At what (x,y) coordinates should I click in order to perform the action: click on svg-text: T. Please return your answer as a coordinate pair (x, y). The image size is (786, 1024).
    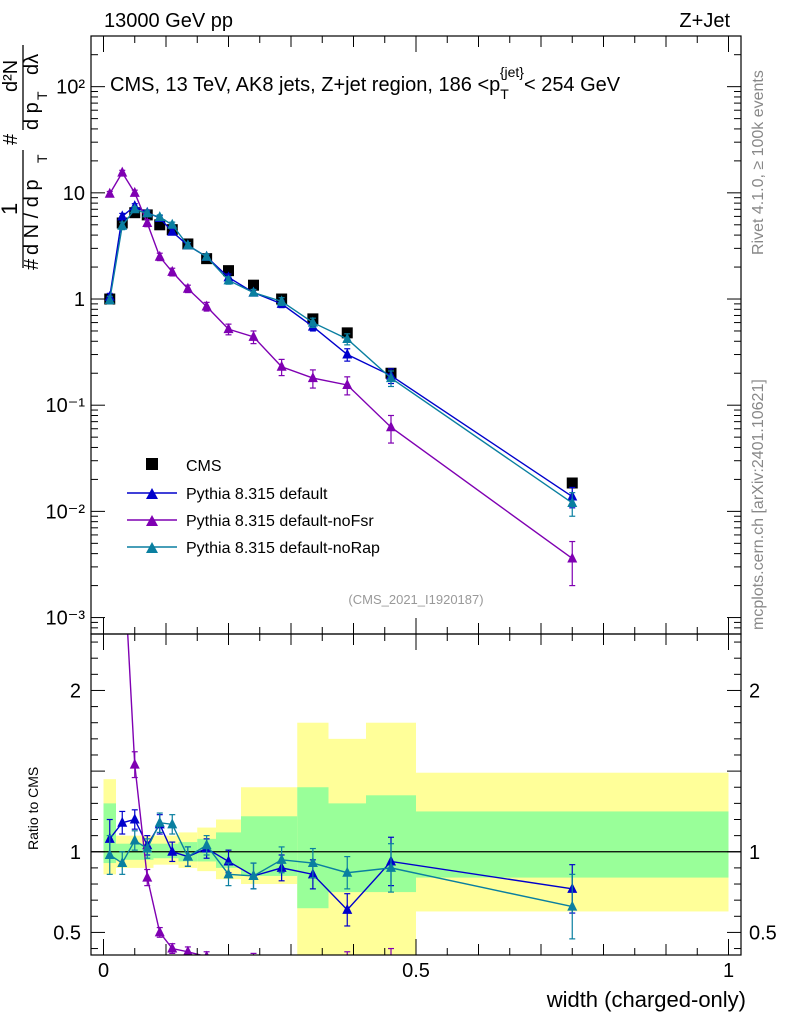
    Looking at the image, I should click on (42, 95).